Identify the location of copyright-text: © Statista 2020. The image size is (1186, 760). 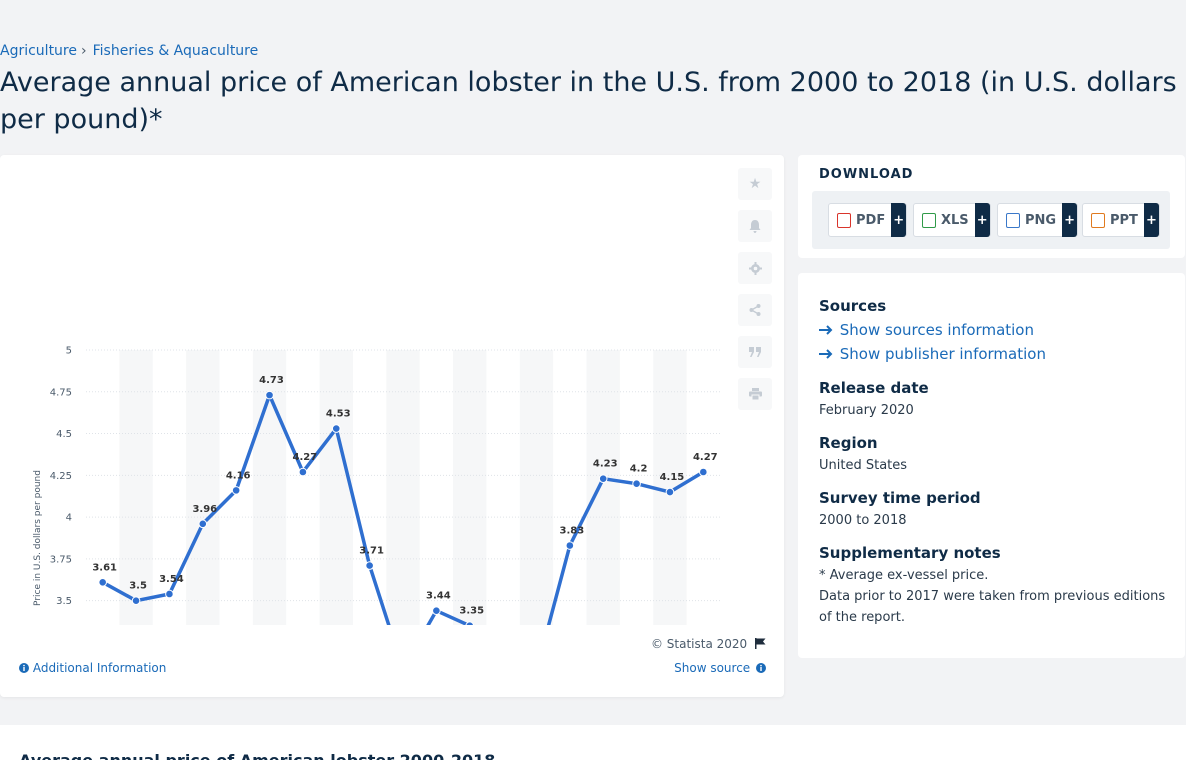
(699, 644).